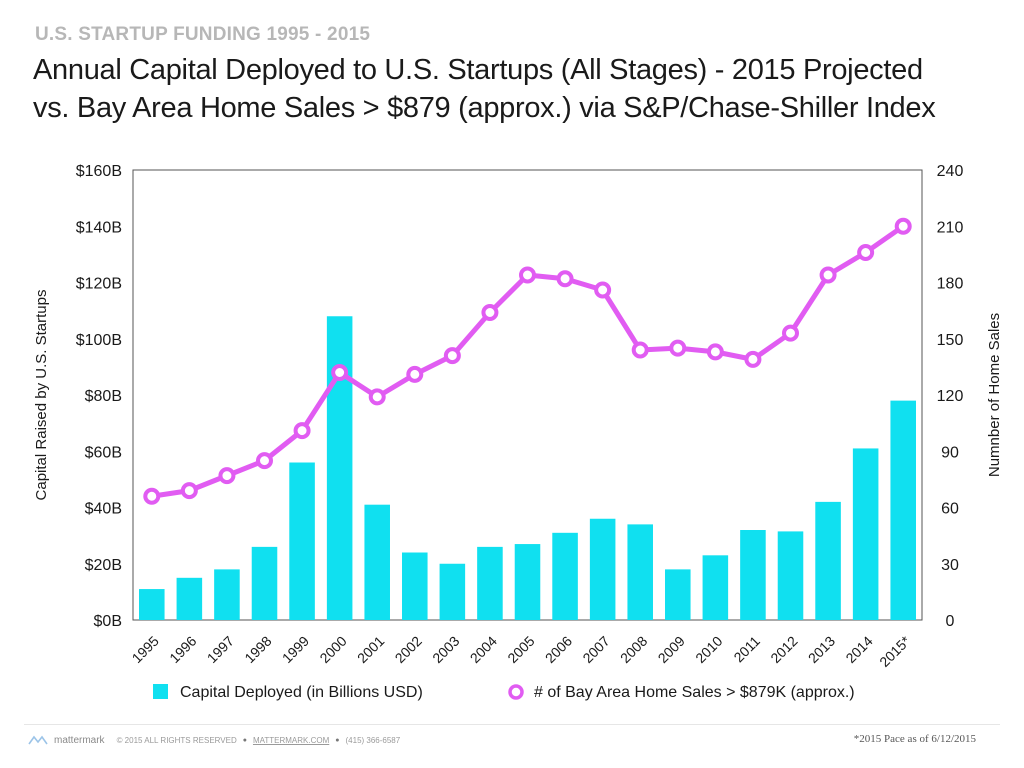 The width and height of the screenshot is (1024, 768). Describe the element at coordinates (445, 649) in the screenshot. I see `x-tick-label: 2003` at that location.